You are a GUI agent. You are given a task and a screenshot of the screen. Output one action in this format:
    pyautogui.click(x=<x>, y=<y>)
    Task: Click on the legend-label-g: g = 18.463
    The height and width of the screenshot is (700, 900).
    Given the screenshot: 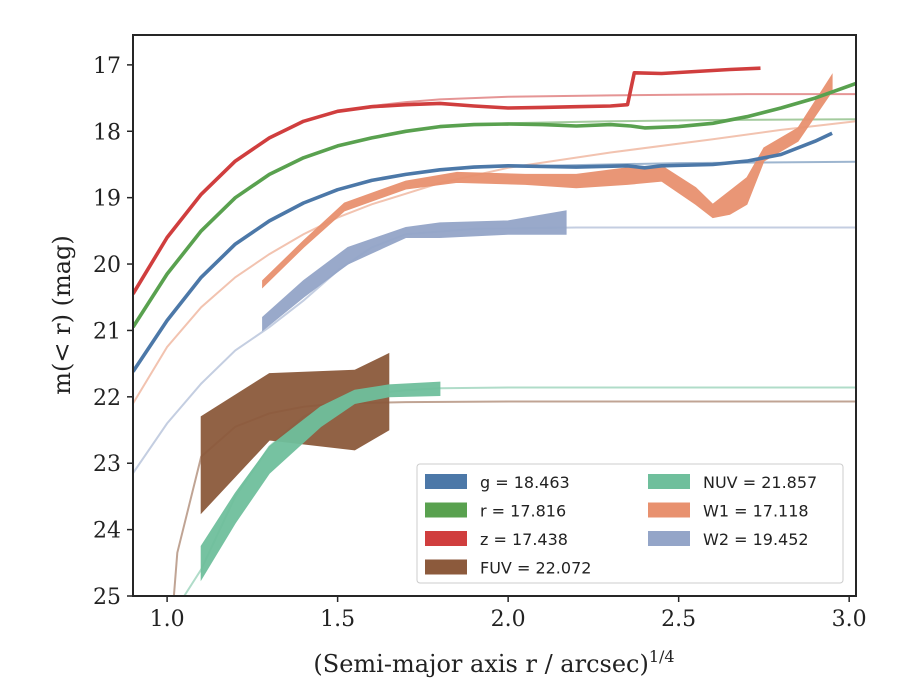 What is the action you would take?
    pyautogui.click(x=525, y=482)
    